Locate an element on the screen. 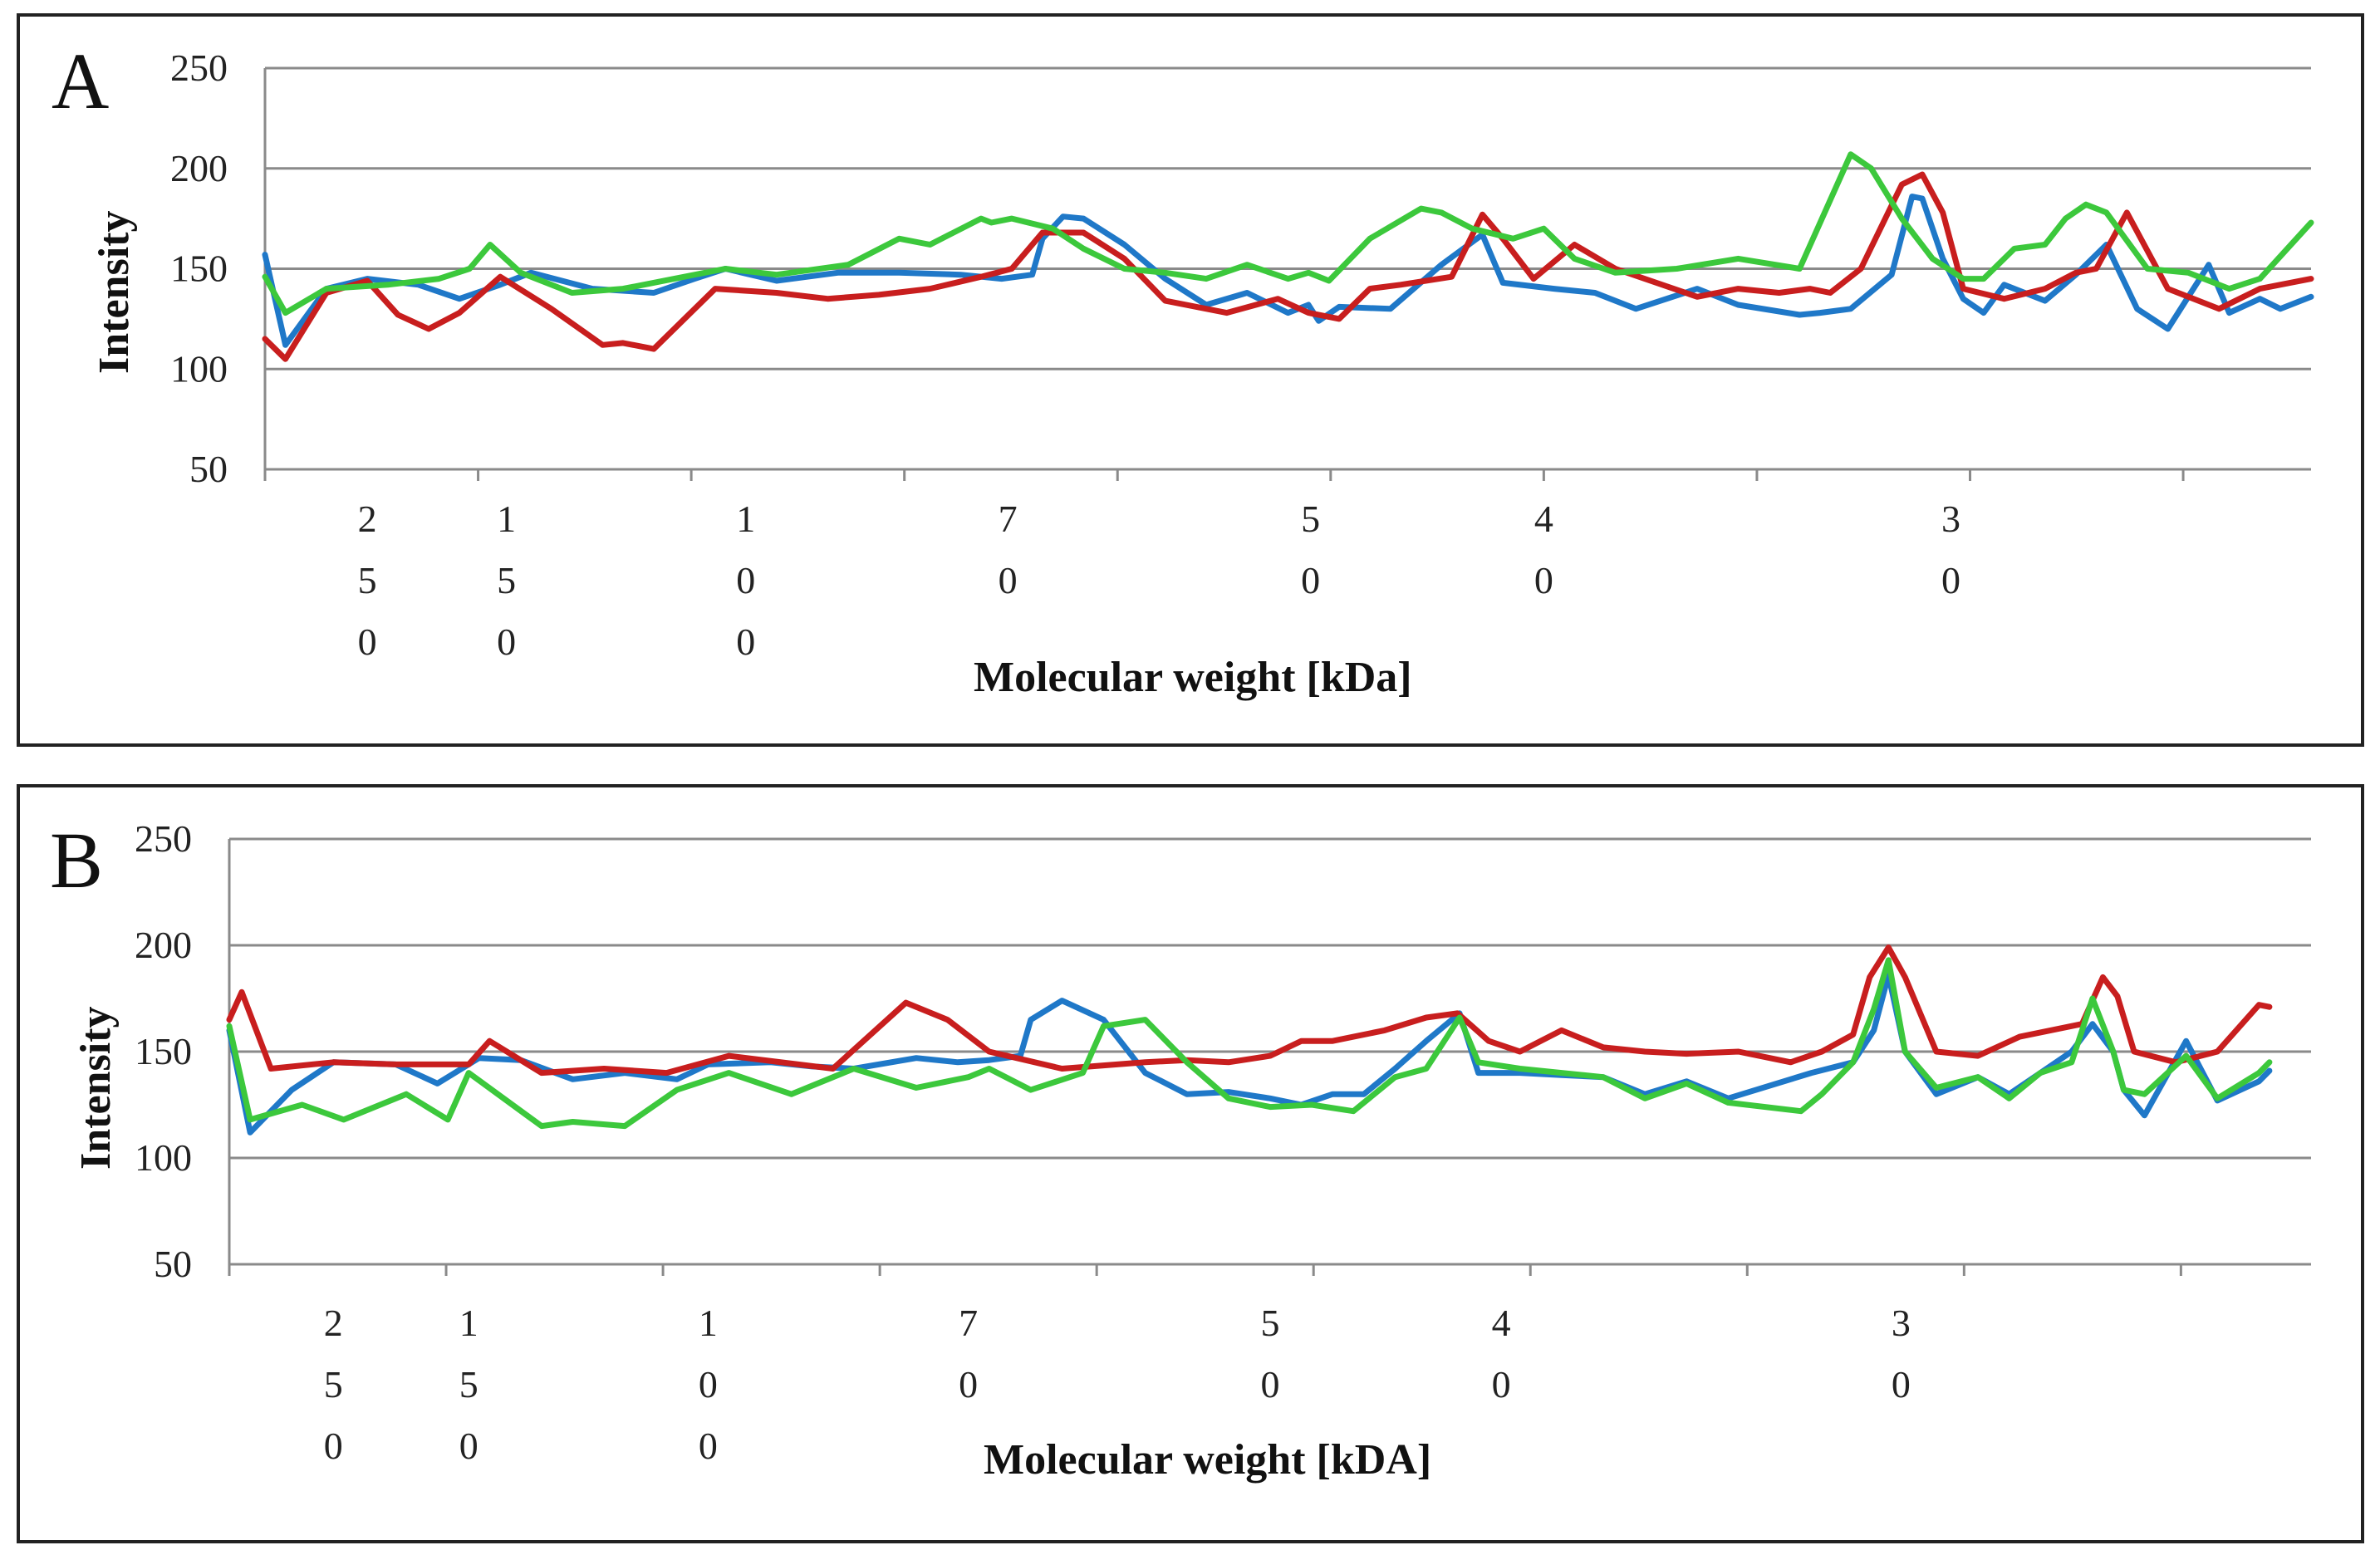  y-tick-label-b-250: 250 is located at coordinates (163, 839).